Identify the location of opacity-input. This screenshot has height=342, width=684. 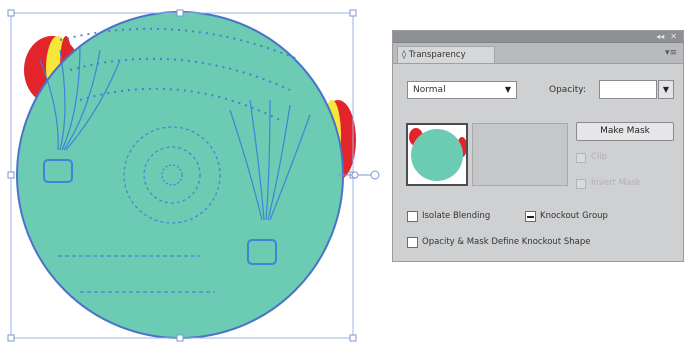
(628, 89).